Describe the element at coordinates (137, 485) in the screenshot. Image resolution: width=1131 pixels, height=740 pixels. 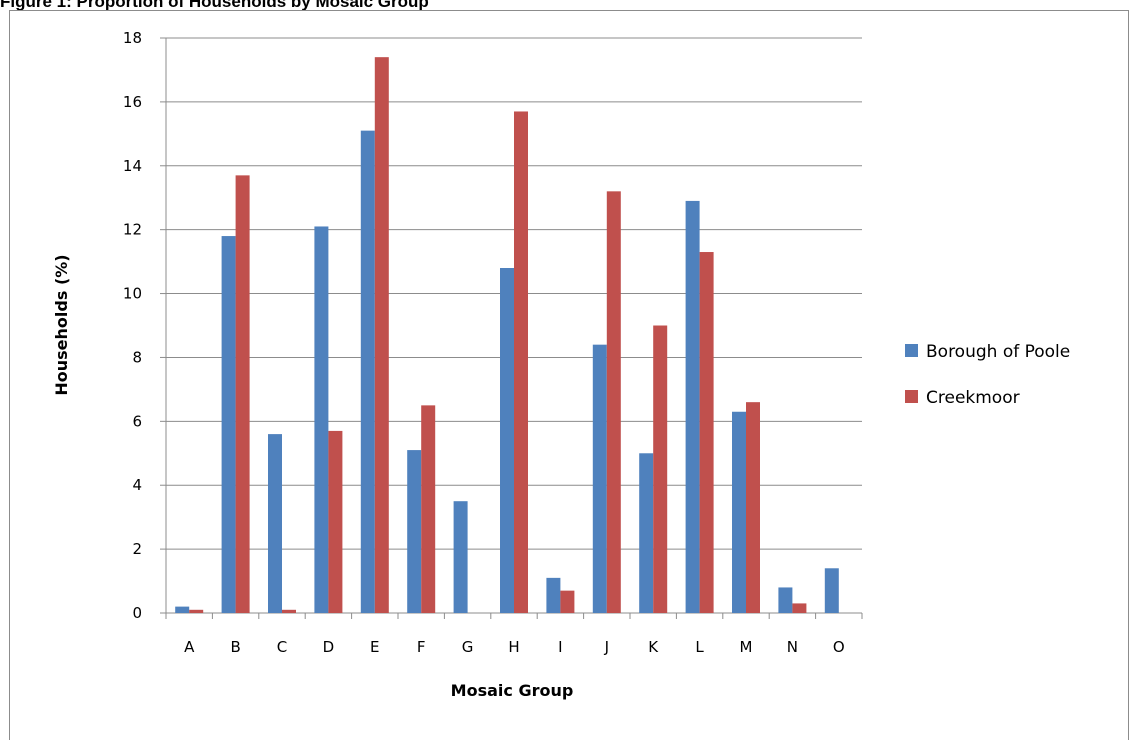
I see `y-tick-label: 4` at that location.